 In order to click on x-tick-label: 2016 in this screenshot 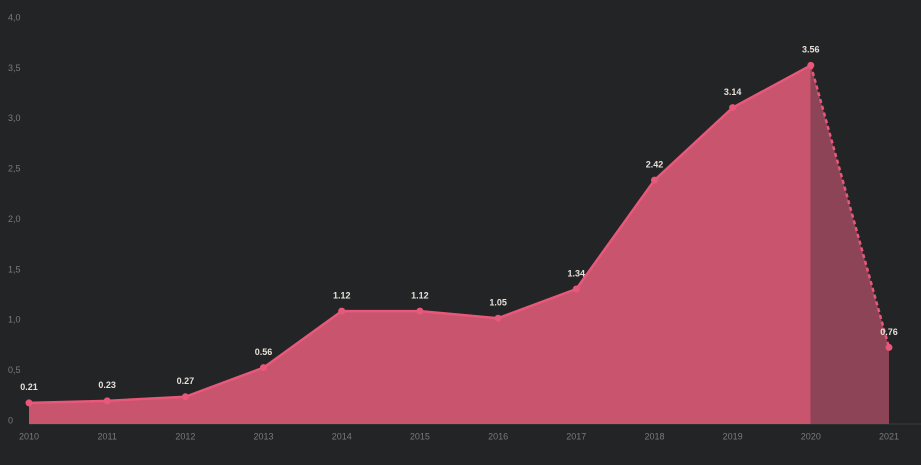, I will do `click(498, 436)`.